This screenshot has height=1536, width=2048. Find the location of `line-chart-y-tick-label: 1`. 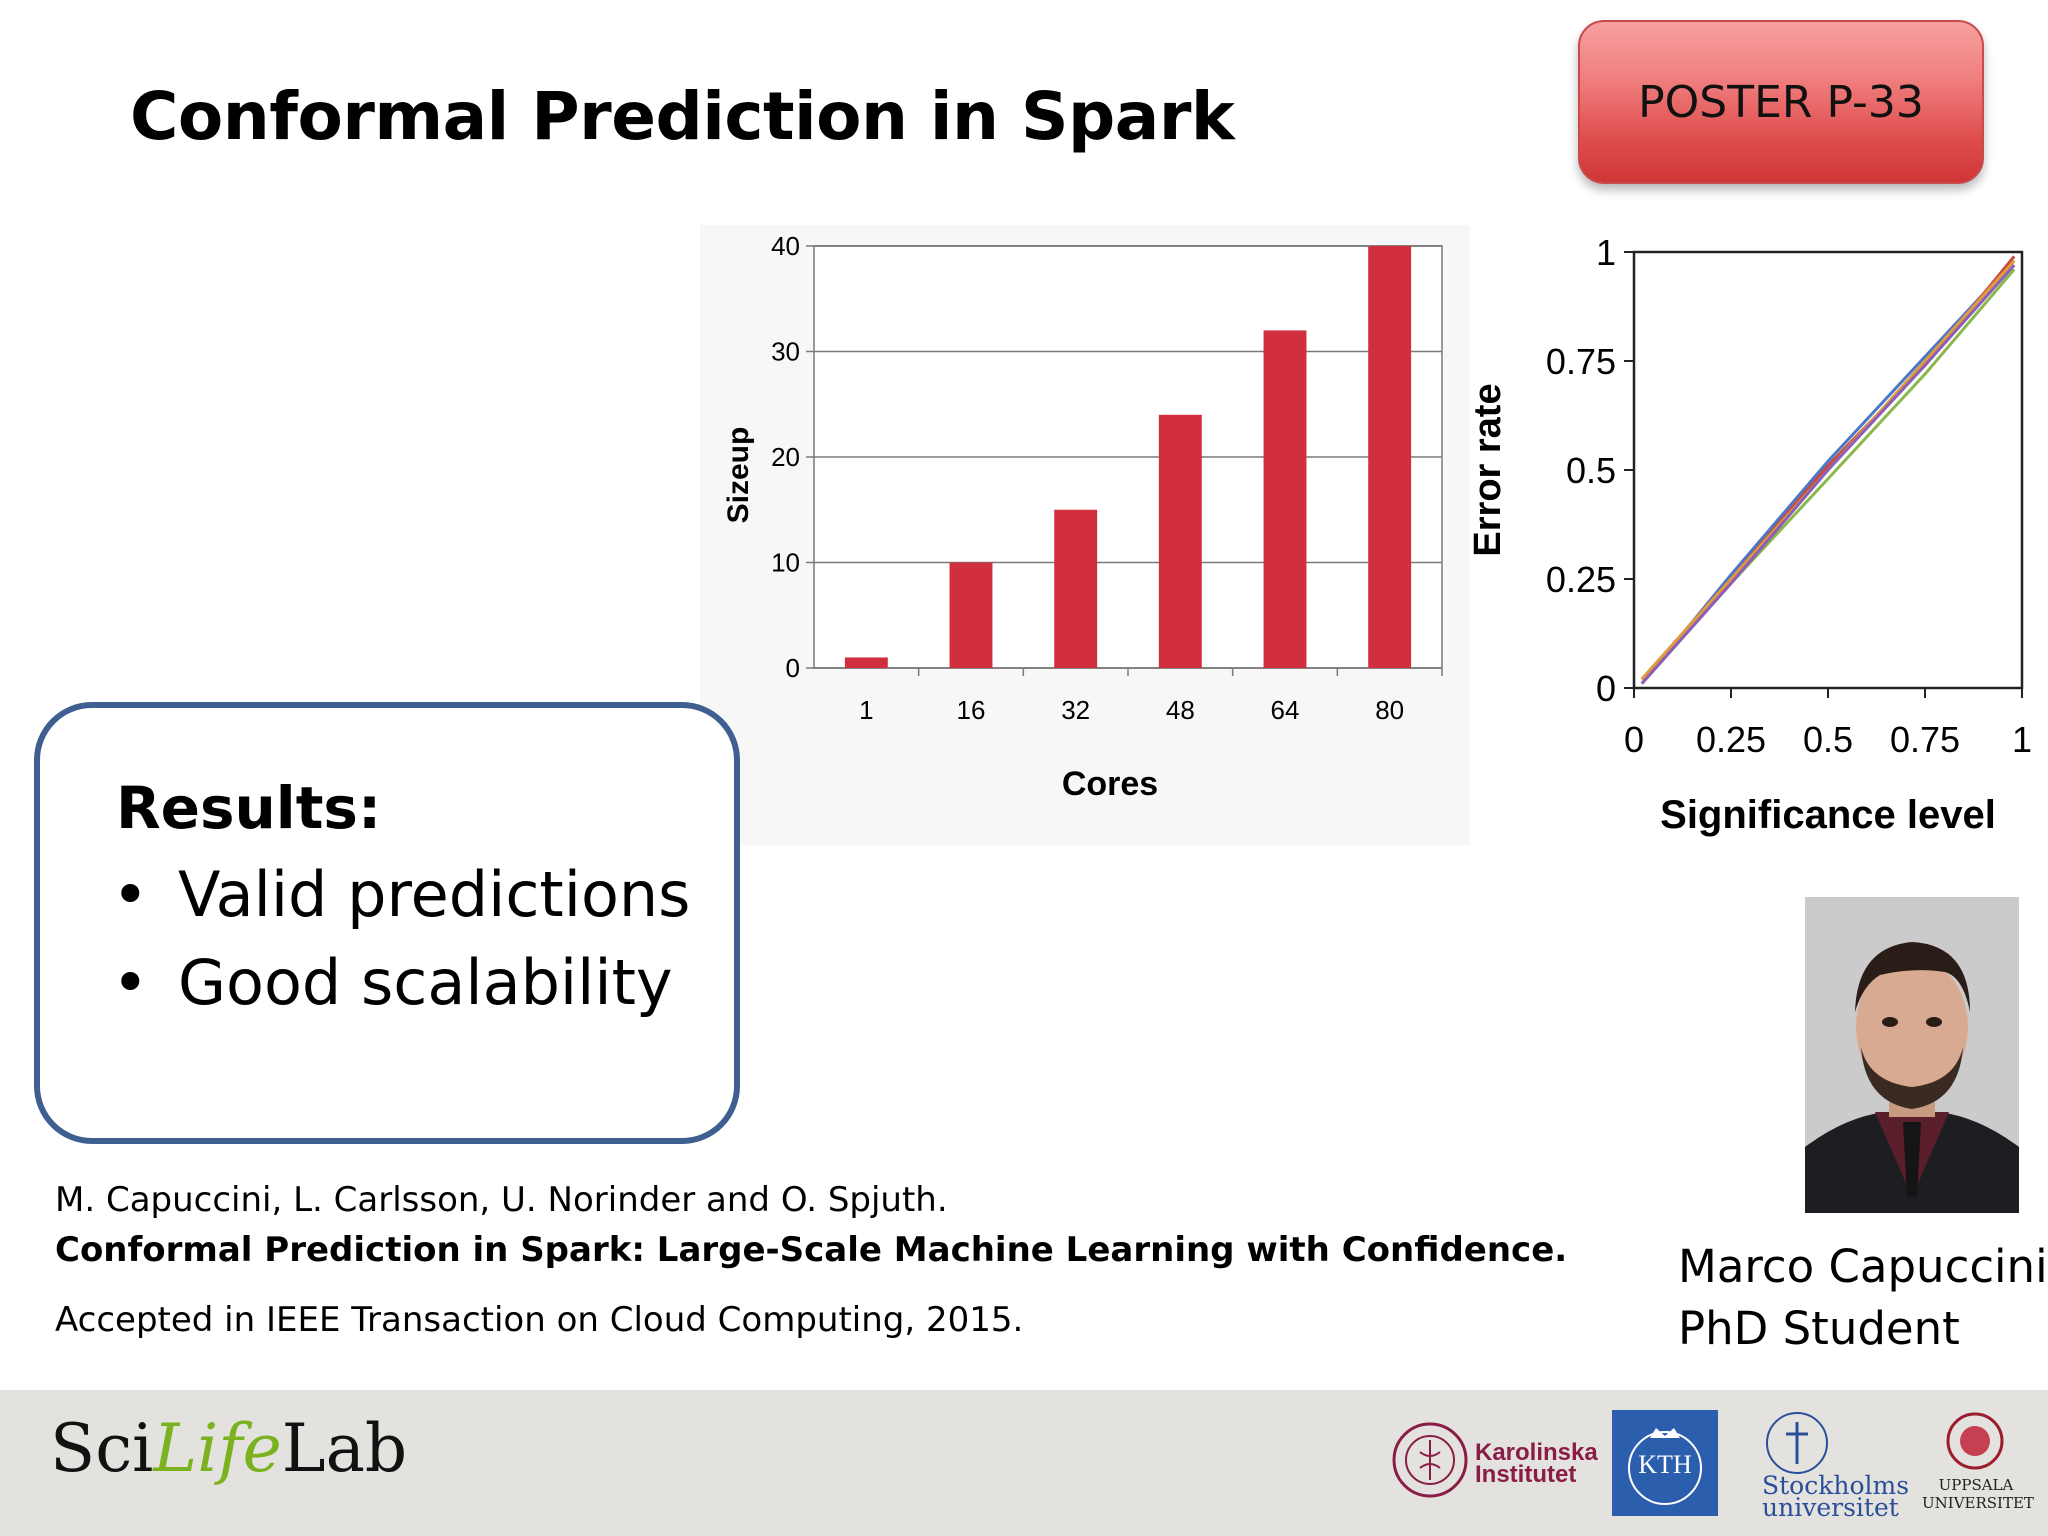

line-chart-y-tick-label: 1 is located at coordinates (1606, 252).